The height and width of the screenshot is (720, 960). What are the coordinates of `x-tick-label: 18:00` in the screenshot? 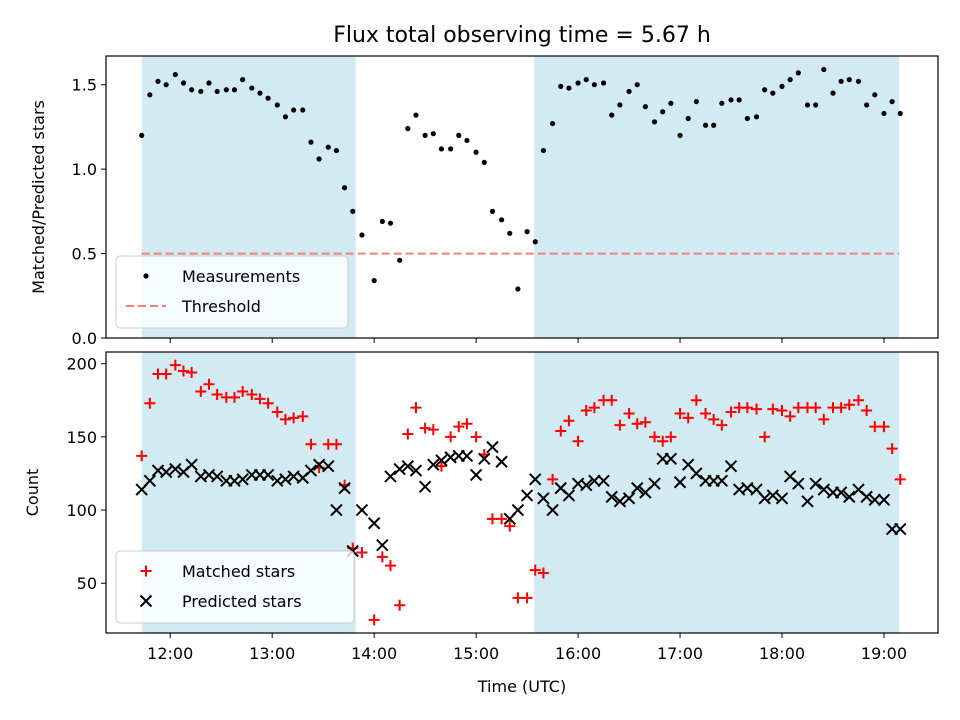 It's located at (782, 653).